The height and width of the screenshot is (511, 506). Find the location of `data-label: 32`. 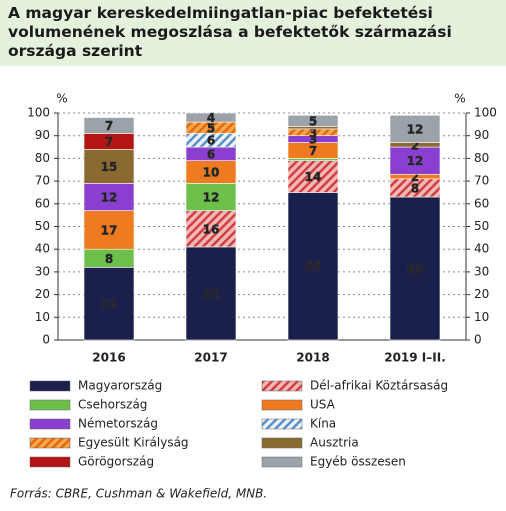

data-label: 32 is located at coordinates (109, 304).